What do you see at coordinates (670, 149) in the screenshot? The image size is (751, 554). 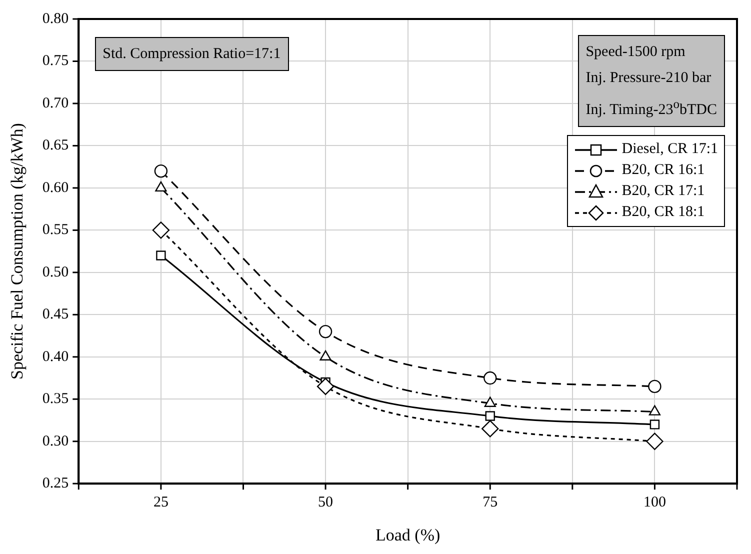 I see `legend-label: Diesel, CR 17:1` at bounding box center [670, 149].